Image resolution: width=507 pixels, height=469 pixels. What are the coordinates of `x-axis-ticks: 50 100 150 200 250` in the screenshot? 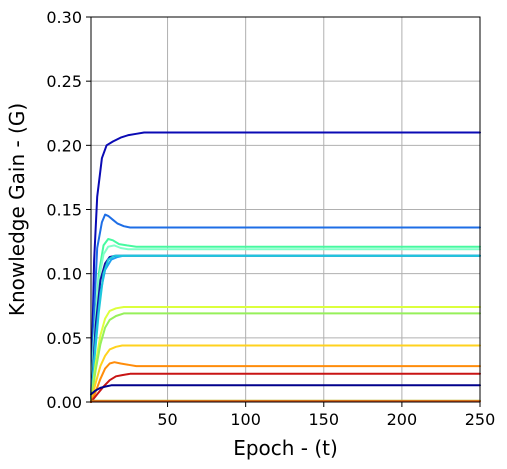 It's located at (326, 415).